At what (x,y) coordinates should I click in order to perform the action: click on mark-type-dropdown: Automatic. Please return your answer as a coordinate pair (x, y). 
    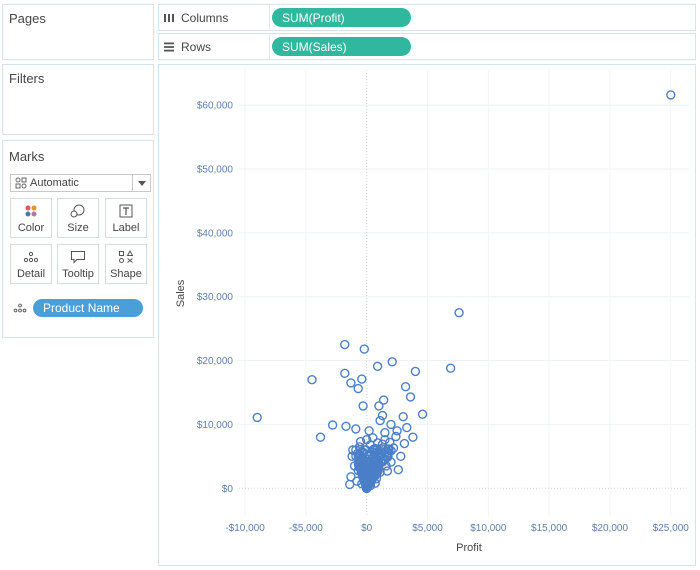
    Looking at the image, I should click on (80, 183).